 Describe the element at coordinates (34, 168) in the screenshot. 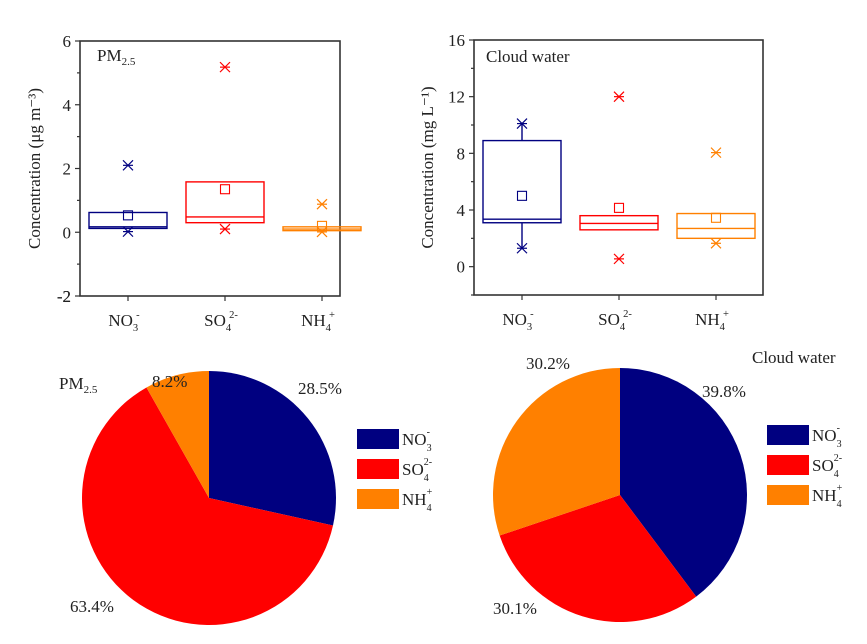

I see `y-axis-label: Concentration (μg m⁻³)` at that location.